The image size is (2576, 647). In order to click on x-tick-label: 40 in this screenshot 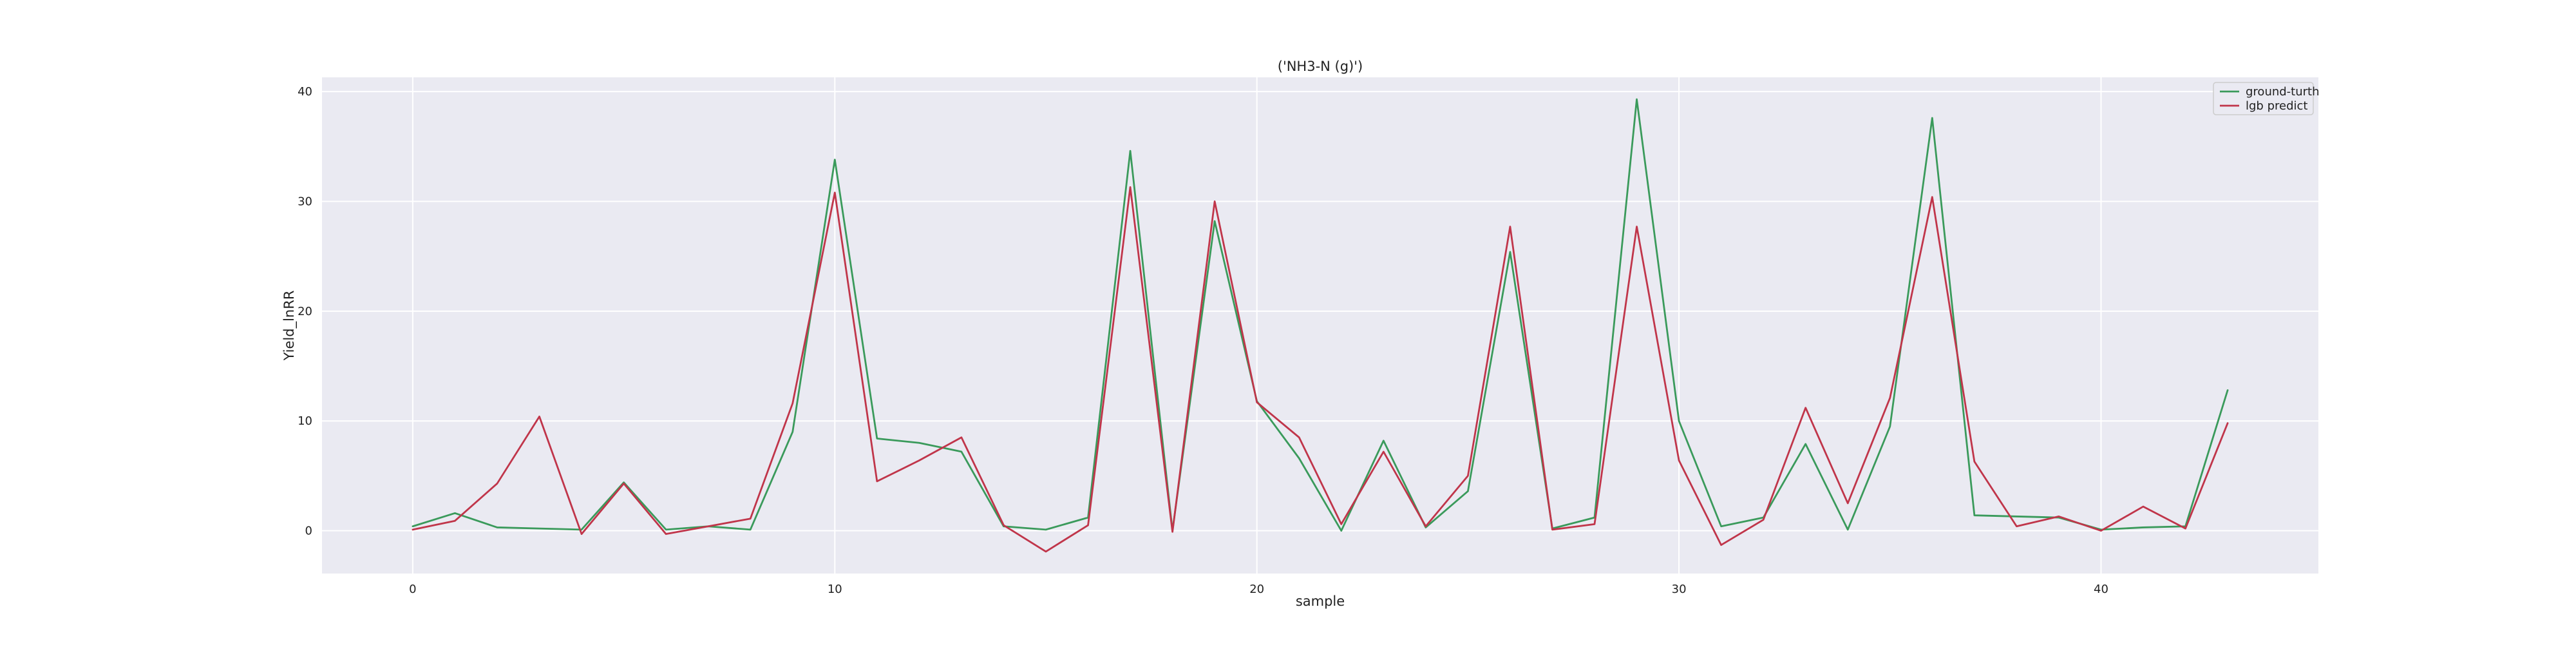, I will do `click(2101, 589)`.